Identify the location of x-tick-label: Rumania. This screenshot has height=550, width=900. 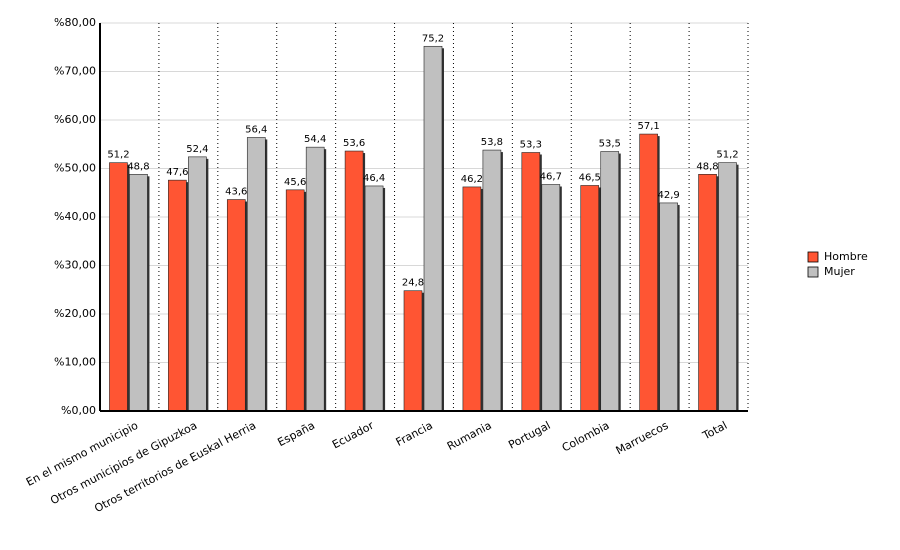
(469, 436).